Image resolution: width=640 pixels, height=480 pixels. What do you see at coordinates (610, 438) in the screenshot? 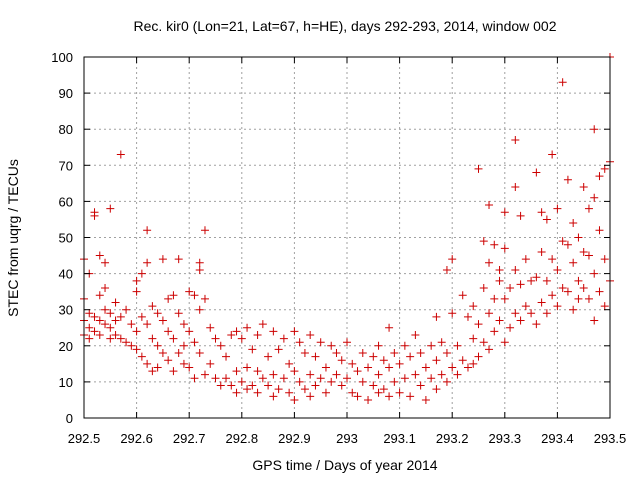
I see `x-tick-label: 293.5` at bounding box center [610, 438].